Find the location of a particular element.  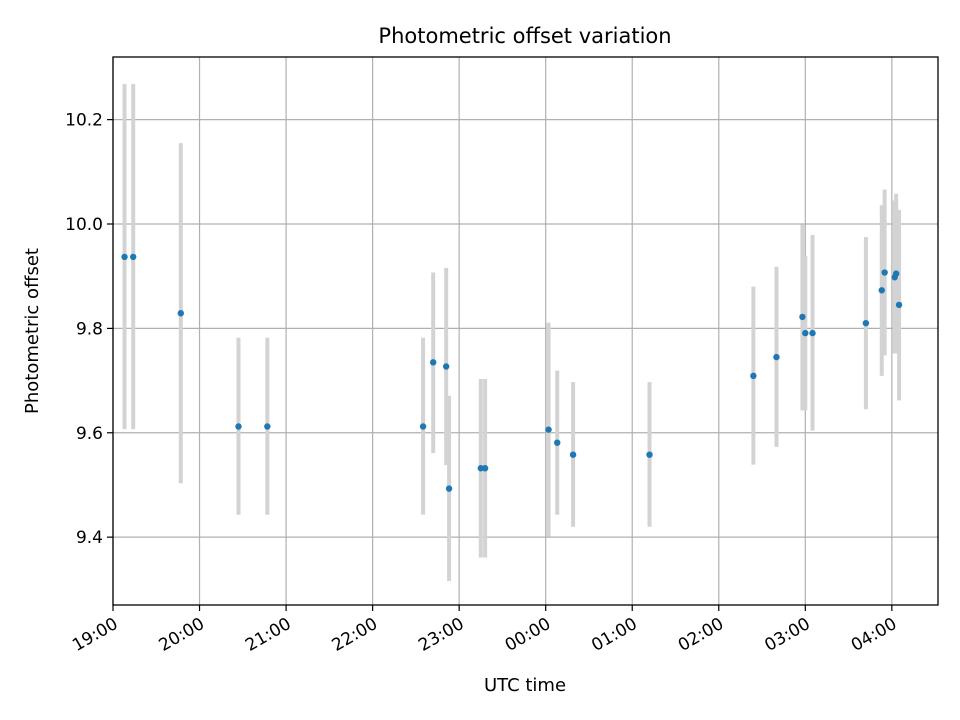

x-tick-label: 22:00 is located at coordinates (355, 635).